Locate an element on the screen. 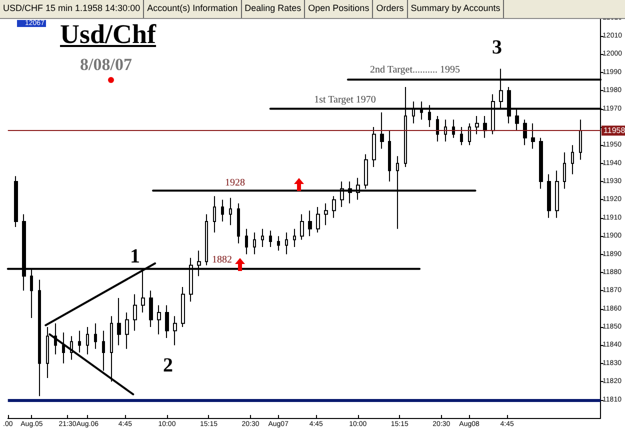 This screenshot has width=625, height=433. text: USD/CHF 15 min 1.1958 14:30:00 is located at coordinates (72, 9).